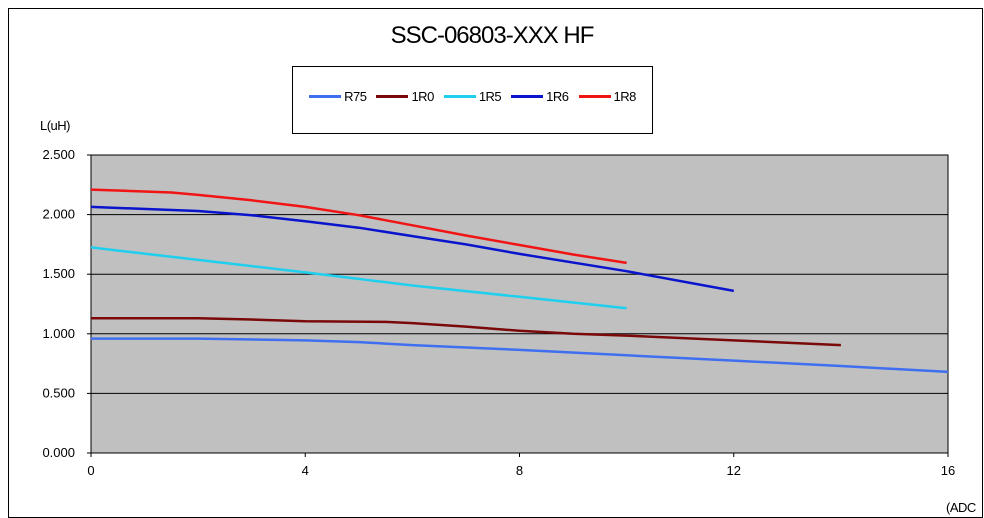  What do you see at coordinates (422, 96) in the screenshot?
I see `legend-label: 1R0` at bounding box center [422, 96].